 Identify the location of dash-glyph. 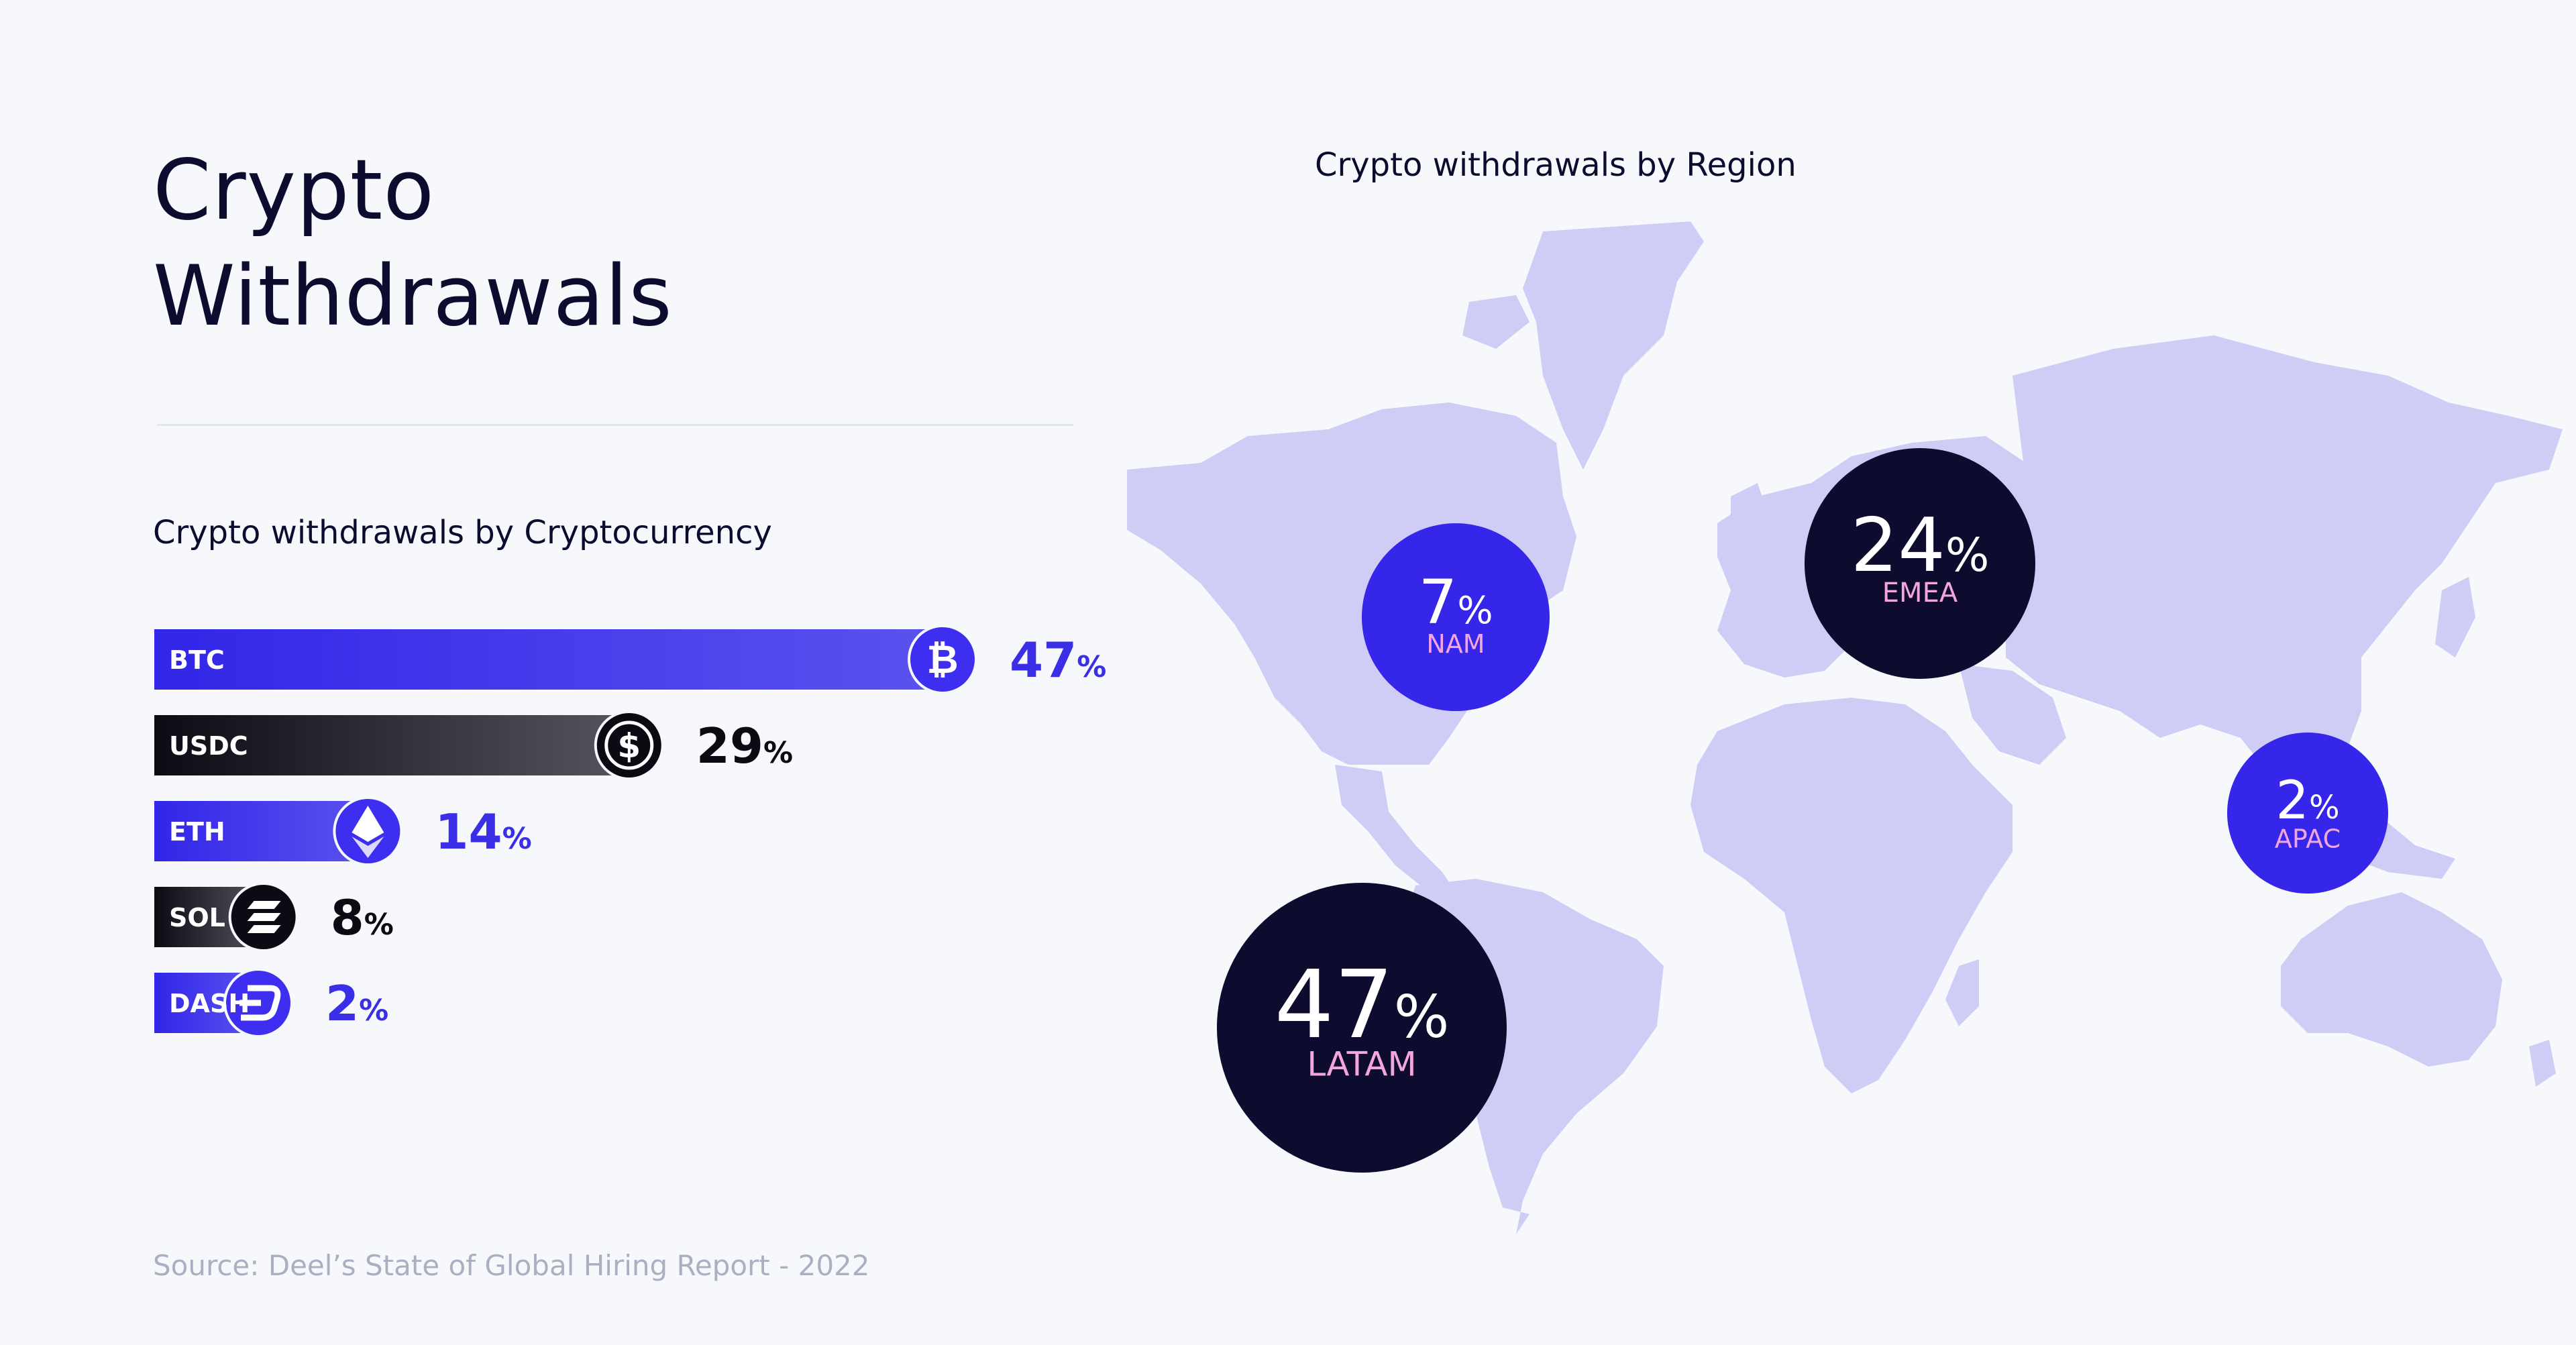
(261, 1003).